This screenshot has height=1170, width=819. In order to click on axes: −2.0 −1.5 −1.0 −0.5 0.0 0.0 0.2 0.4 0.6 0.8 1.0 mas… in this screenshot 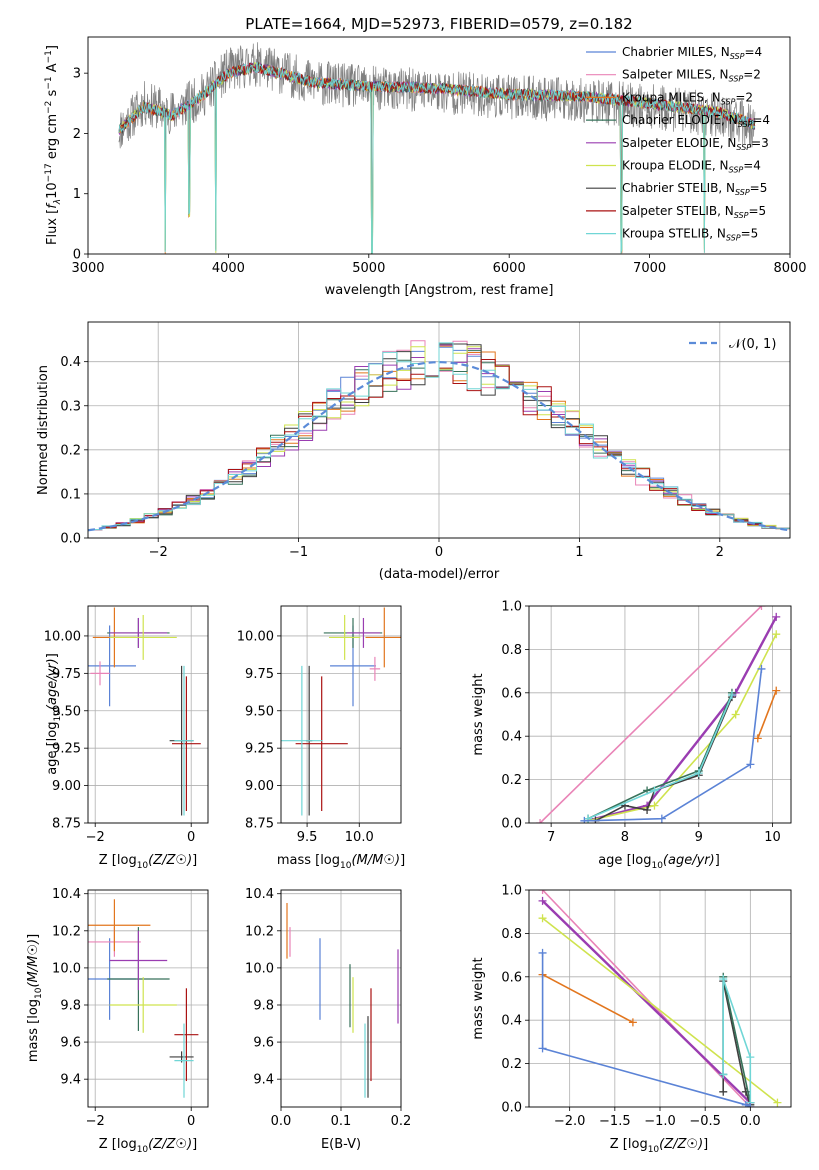, I will do `click(631, 1019)`.